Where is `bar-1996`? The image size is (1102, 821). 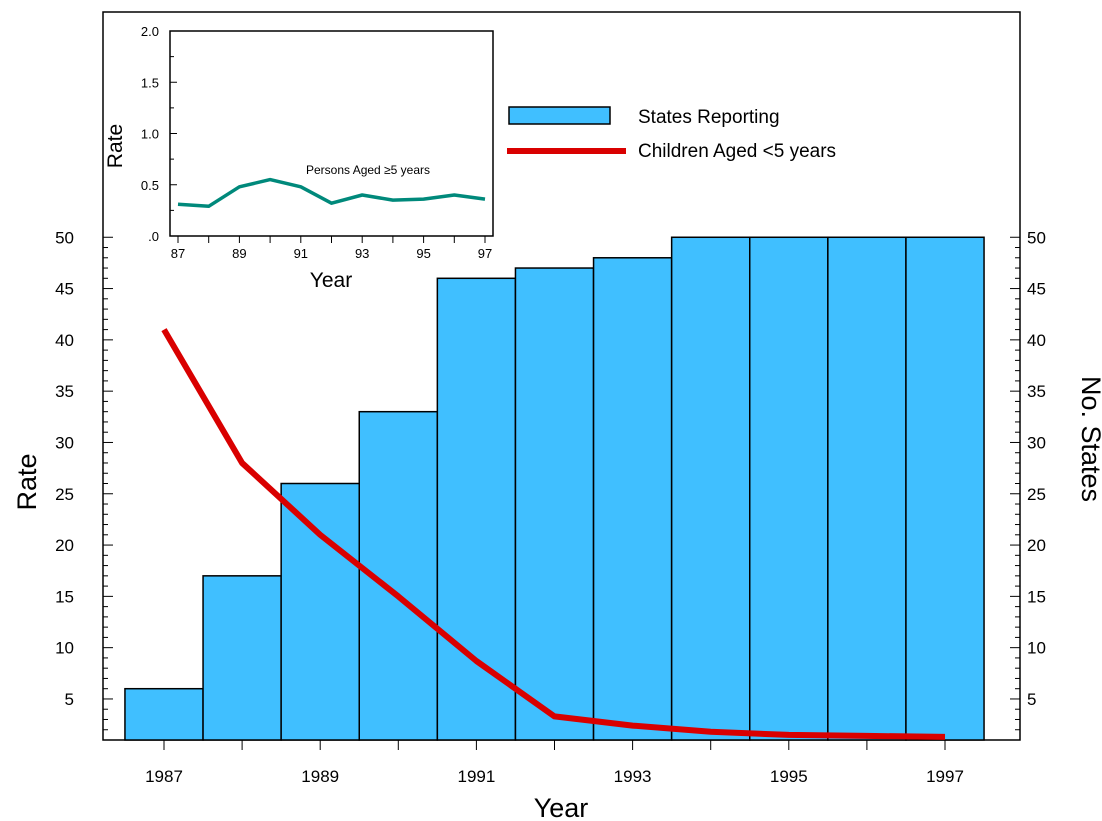 bar-1996 is located at coordinates (867, 488).